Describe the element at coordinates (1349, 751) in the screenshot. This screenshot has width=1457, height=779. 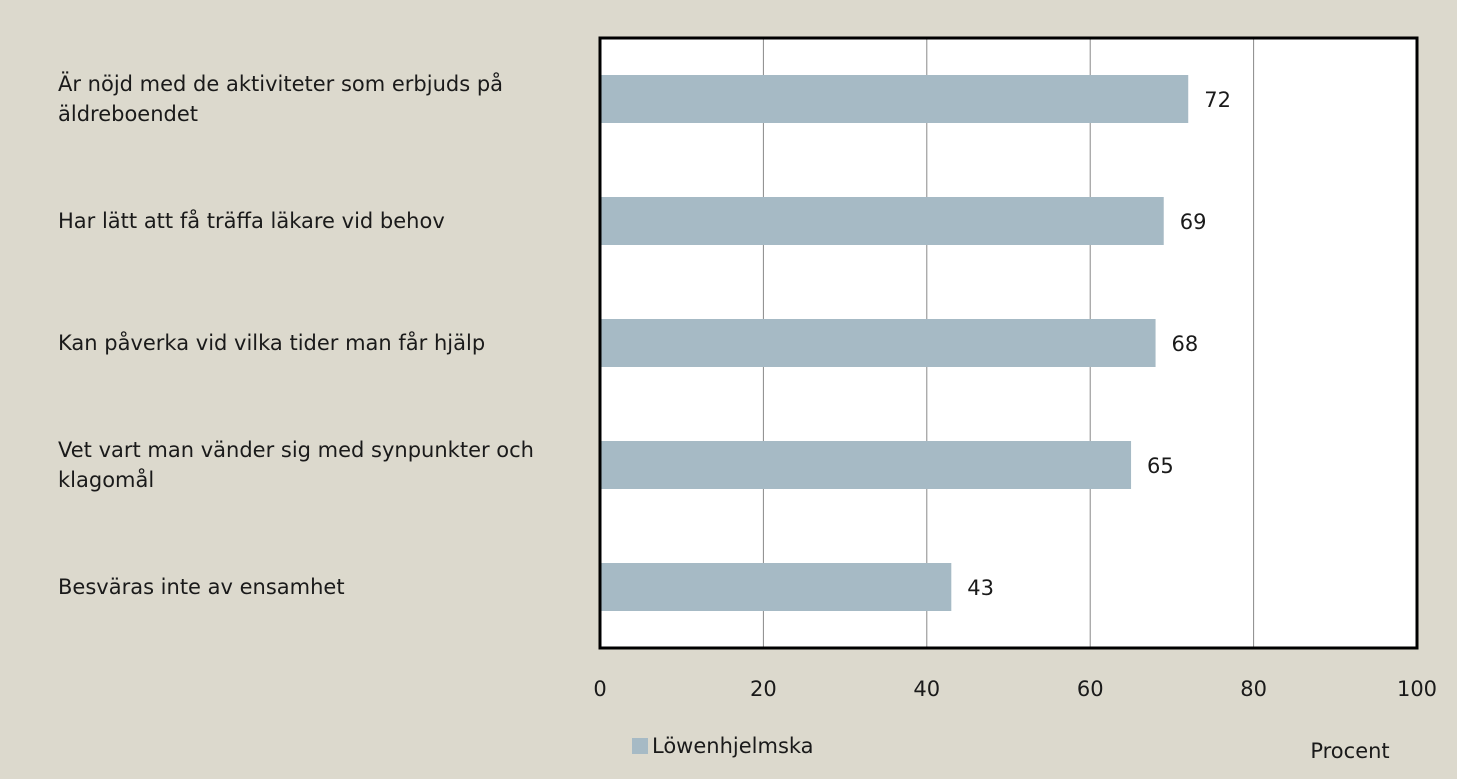
I see `x-axis-label: Procent` at that location.